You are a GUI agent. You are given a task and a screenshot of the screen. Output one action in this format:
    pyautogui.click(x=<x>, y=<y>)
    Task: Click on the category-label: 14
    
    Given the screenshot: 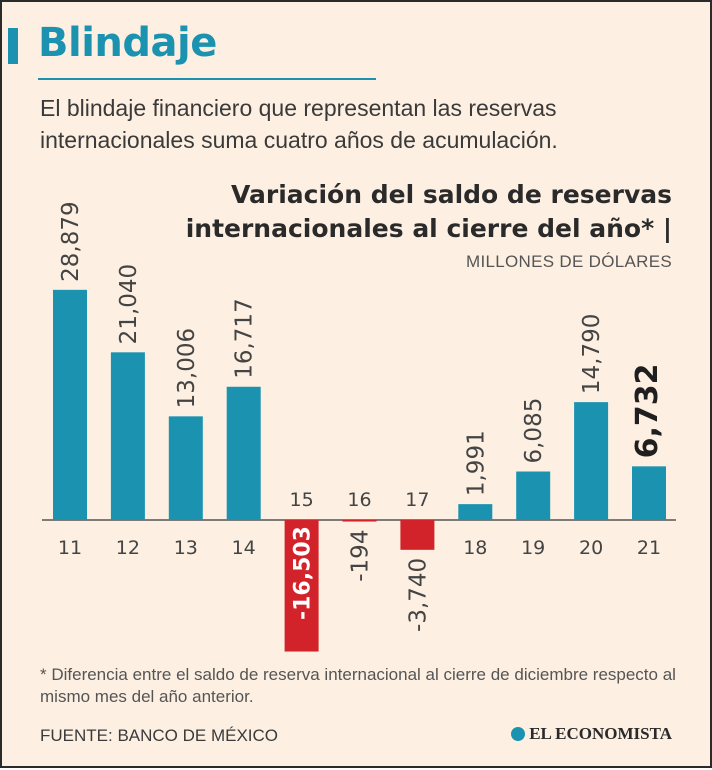 What is the action you would take?
    pyautogui.click(x=244, y=548)
    